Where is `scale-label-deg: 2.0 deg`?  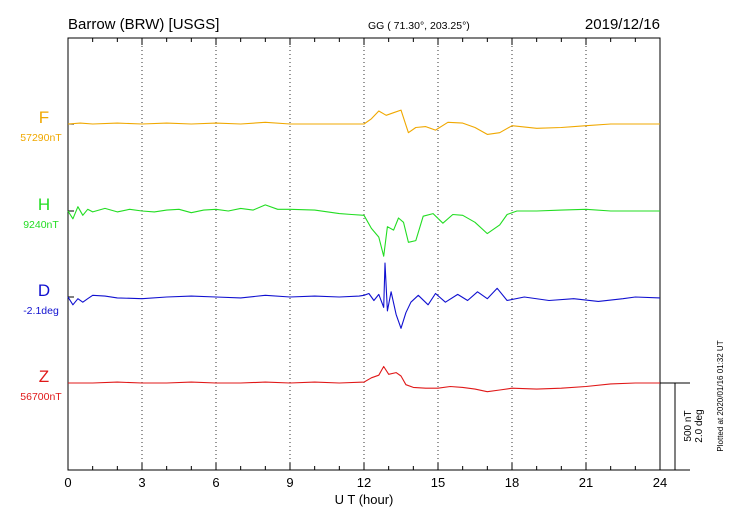 scale-label-deg: 2.0 deg is located at coordinates (699, 425).